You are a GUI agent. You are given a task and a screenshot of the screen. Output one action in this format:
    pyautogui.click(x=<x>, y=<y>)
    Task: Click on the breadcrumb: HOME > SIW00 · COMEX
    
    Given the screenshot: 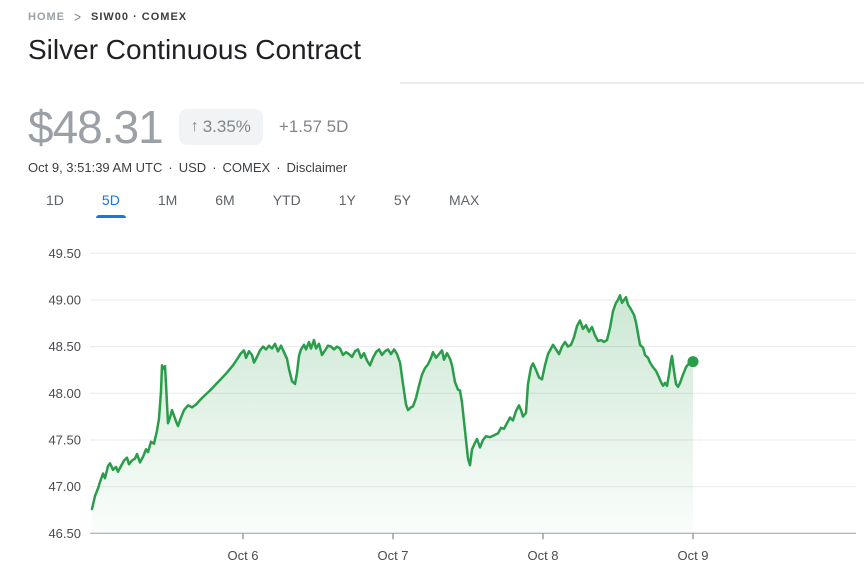 What is the action you would take?
    pyautogui.click(x=108, y=17)
    